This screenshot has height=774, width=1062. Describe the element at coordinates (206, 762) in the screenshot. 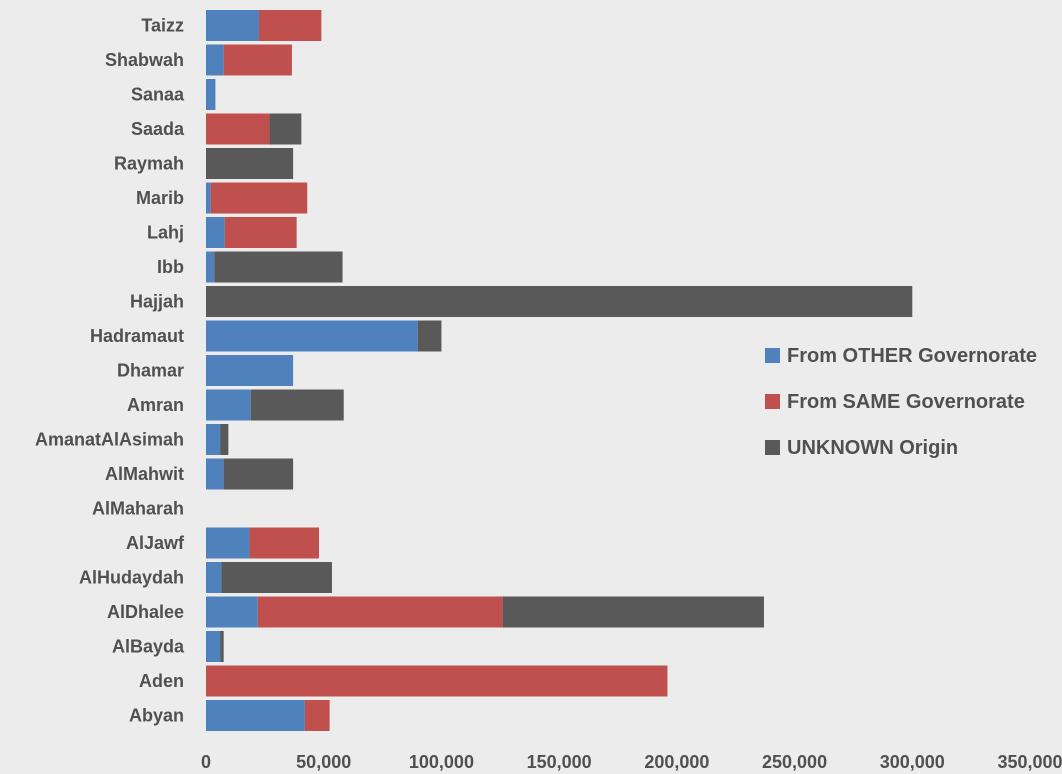

I see `x-tick-label: 0` at that location.